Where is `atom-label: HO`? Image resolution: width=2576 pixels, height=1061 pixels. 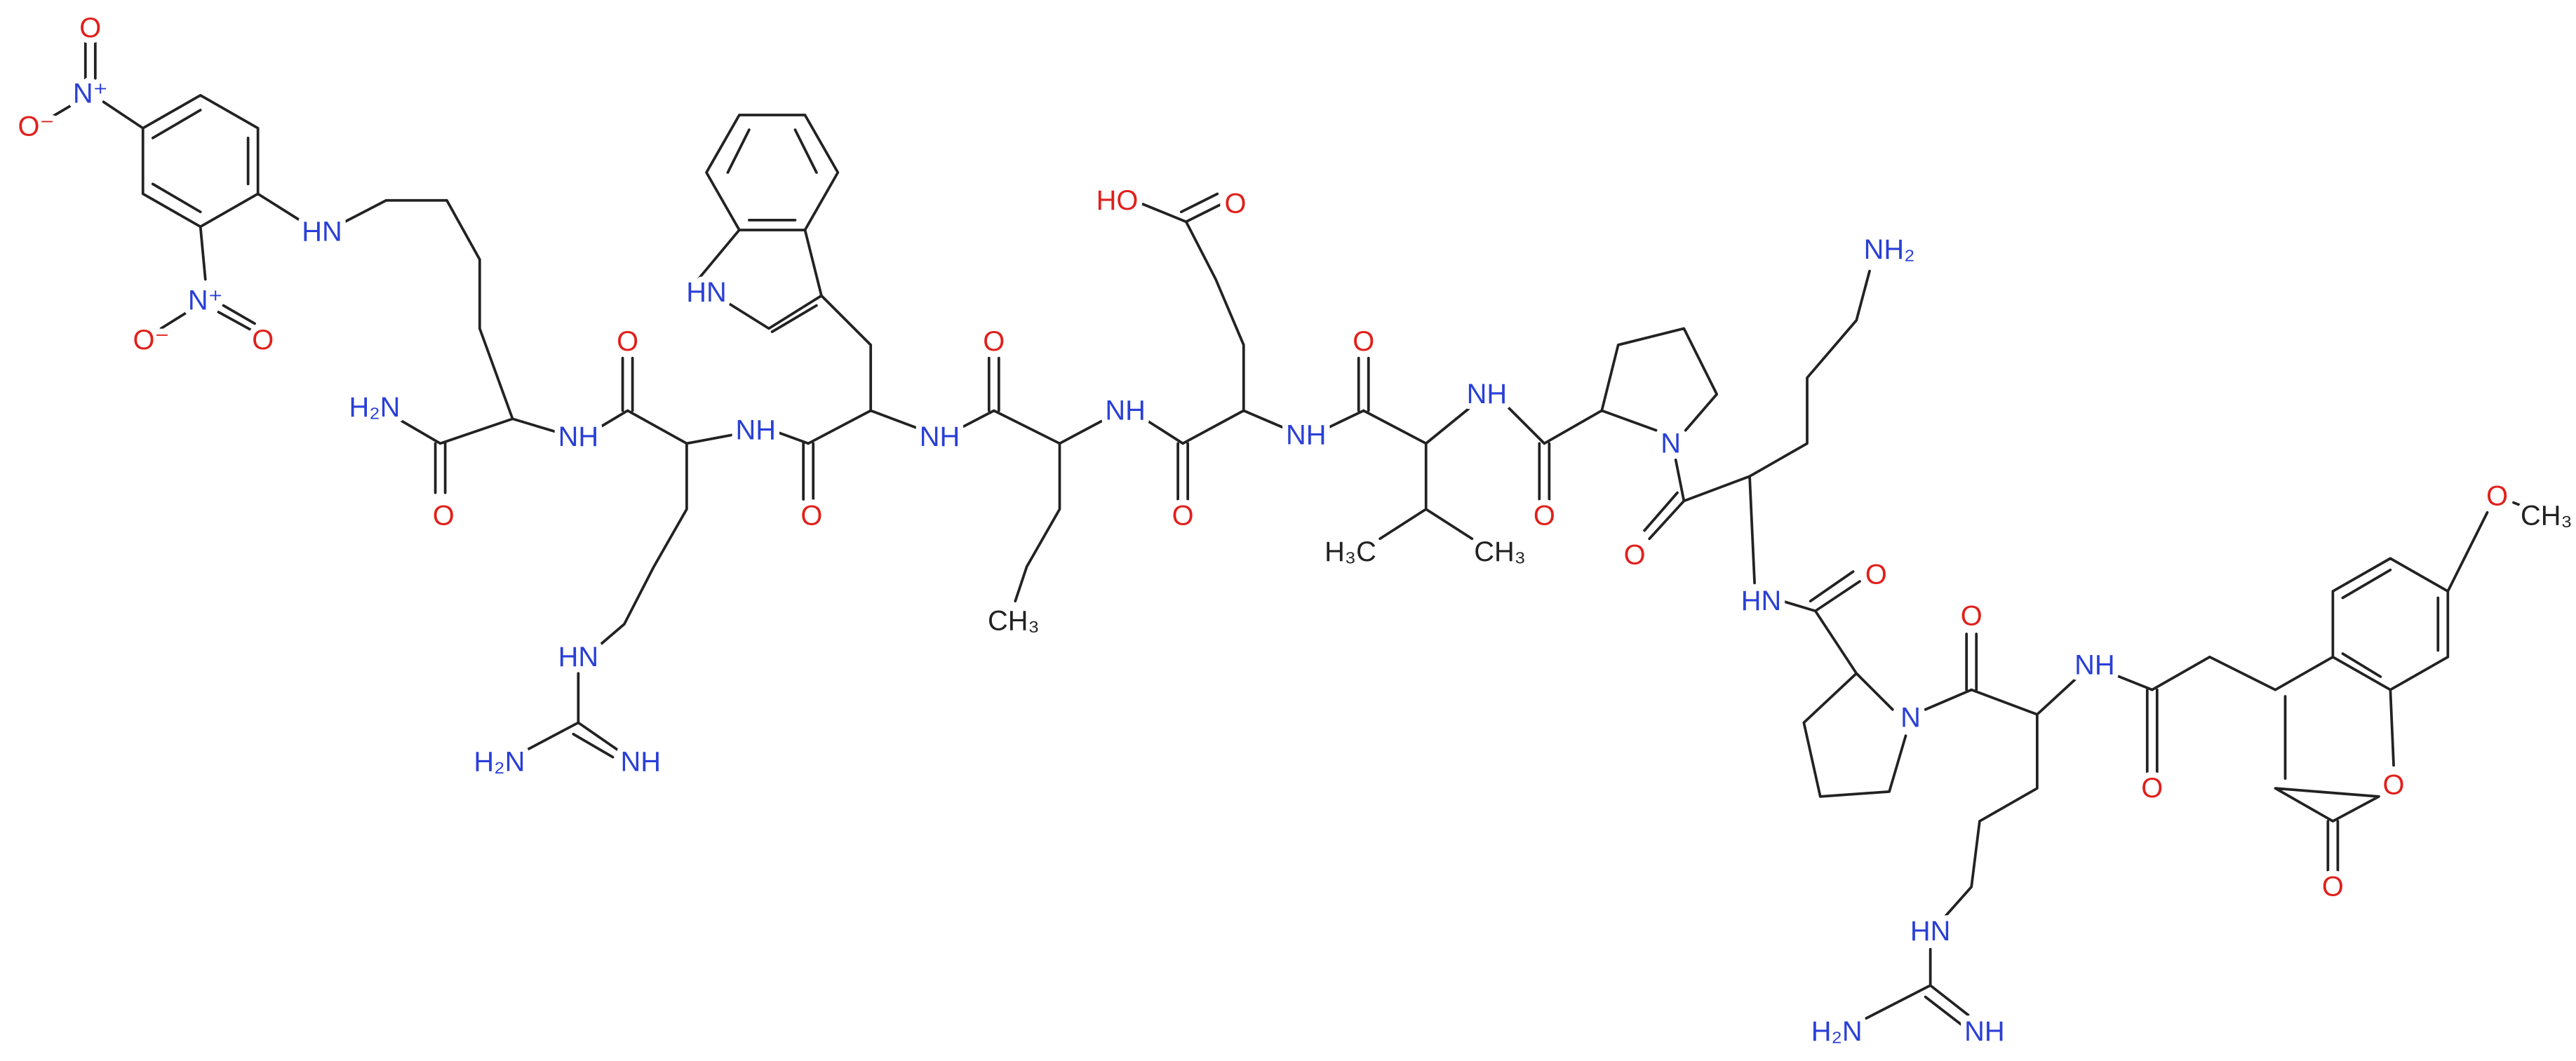
atom-label: HO is located at coordinates (1117, 201).